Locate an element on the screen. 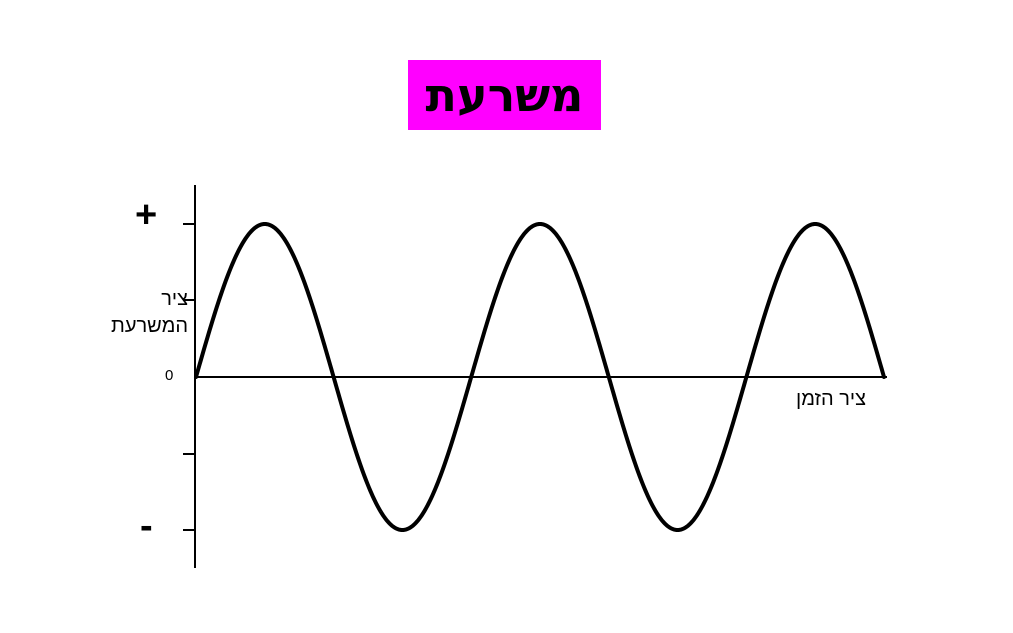  y-axis-label-line1: ציר is located at coordinates (174, 299).